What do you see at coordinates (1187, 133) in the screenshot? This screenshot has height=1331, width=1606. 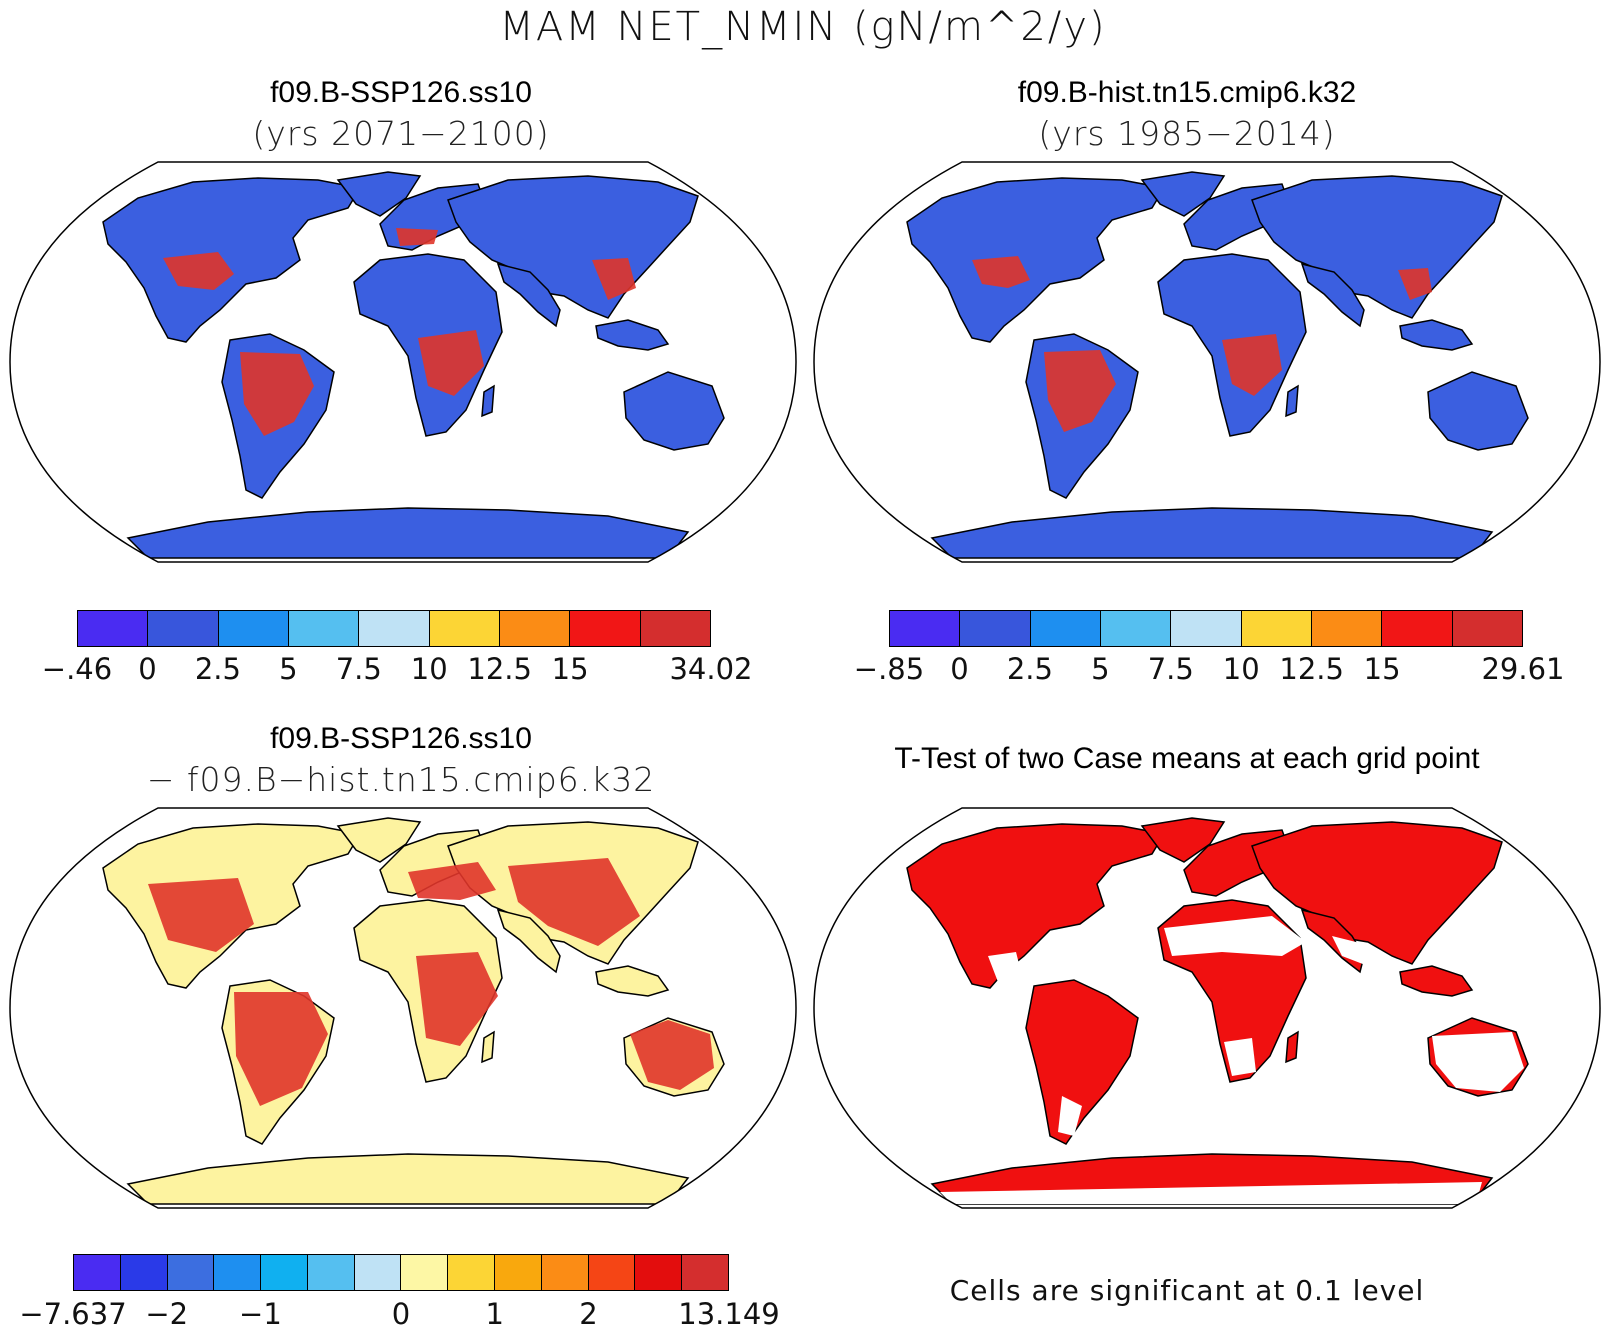 I see `panel2-subtitle: (yrs 1985−2014)` at bounding box center [1187, 133].